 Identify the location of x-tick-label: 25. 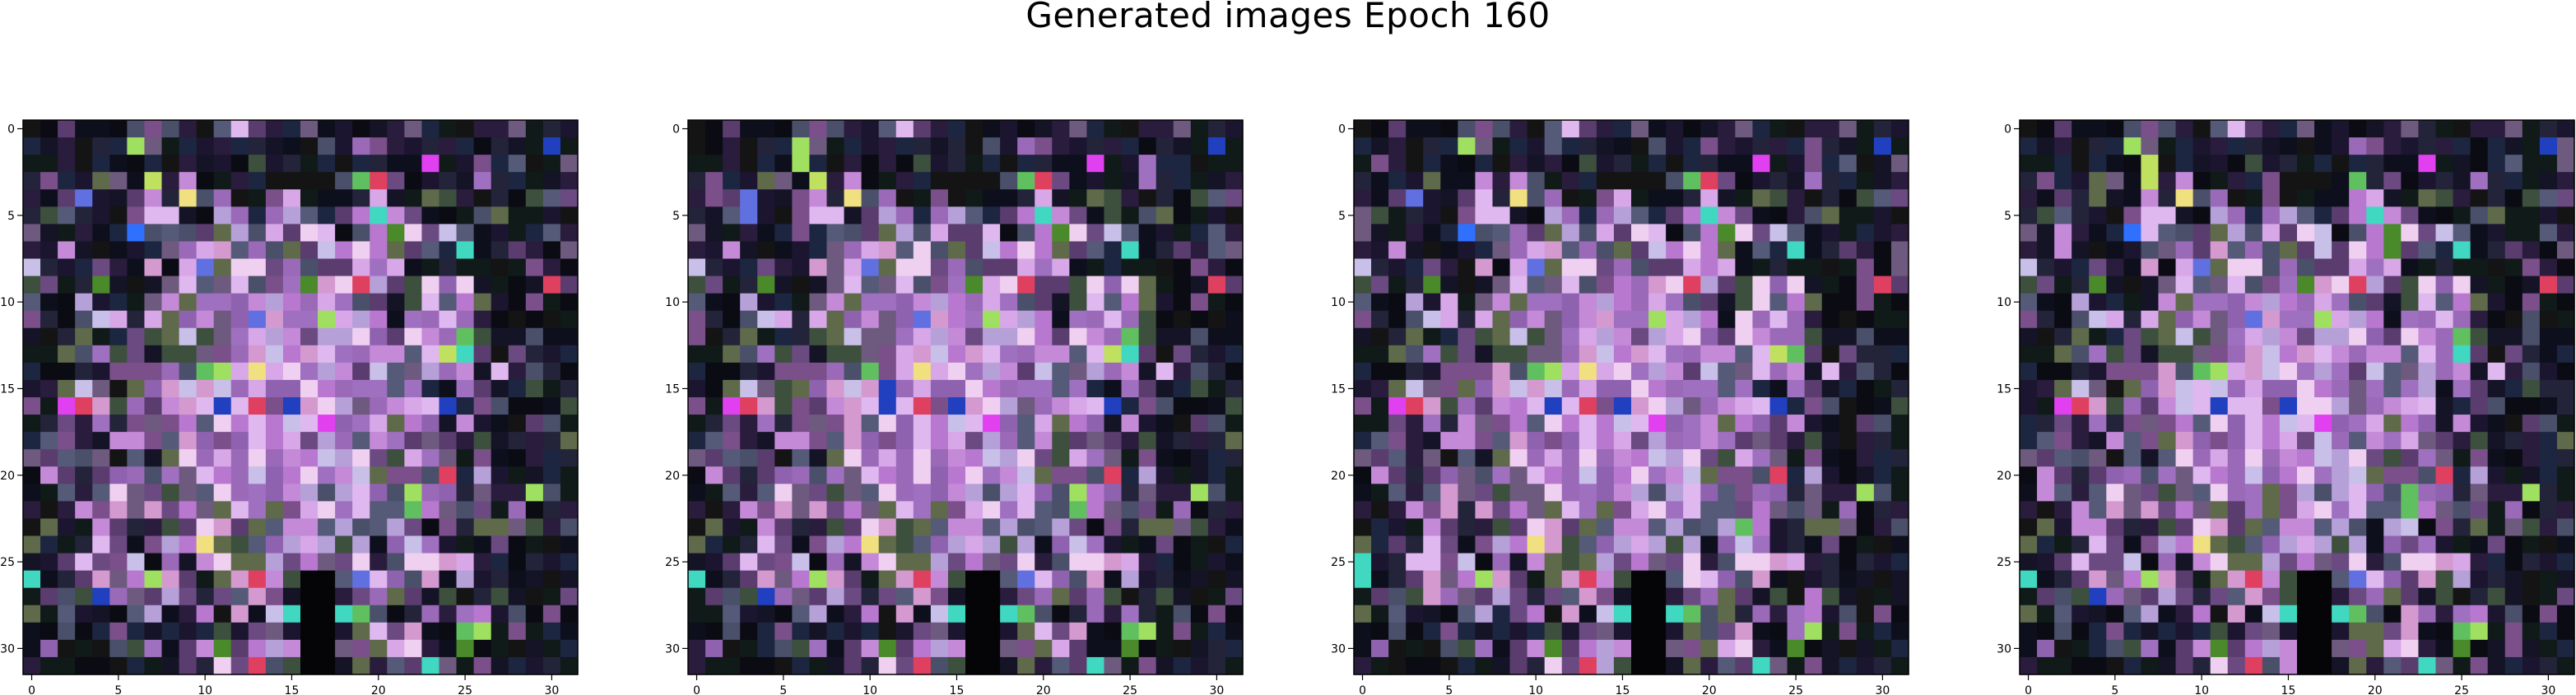
(465, 689).